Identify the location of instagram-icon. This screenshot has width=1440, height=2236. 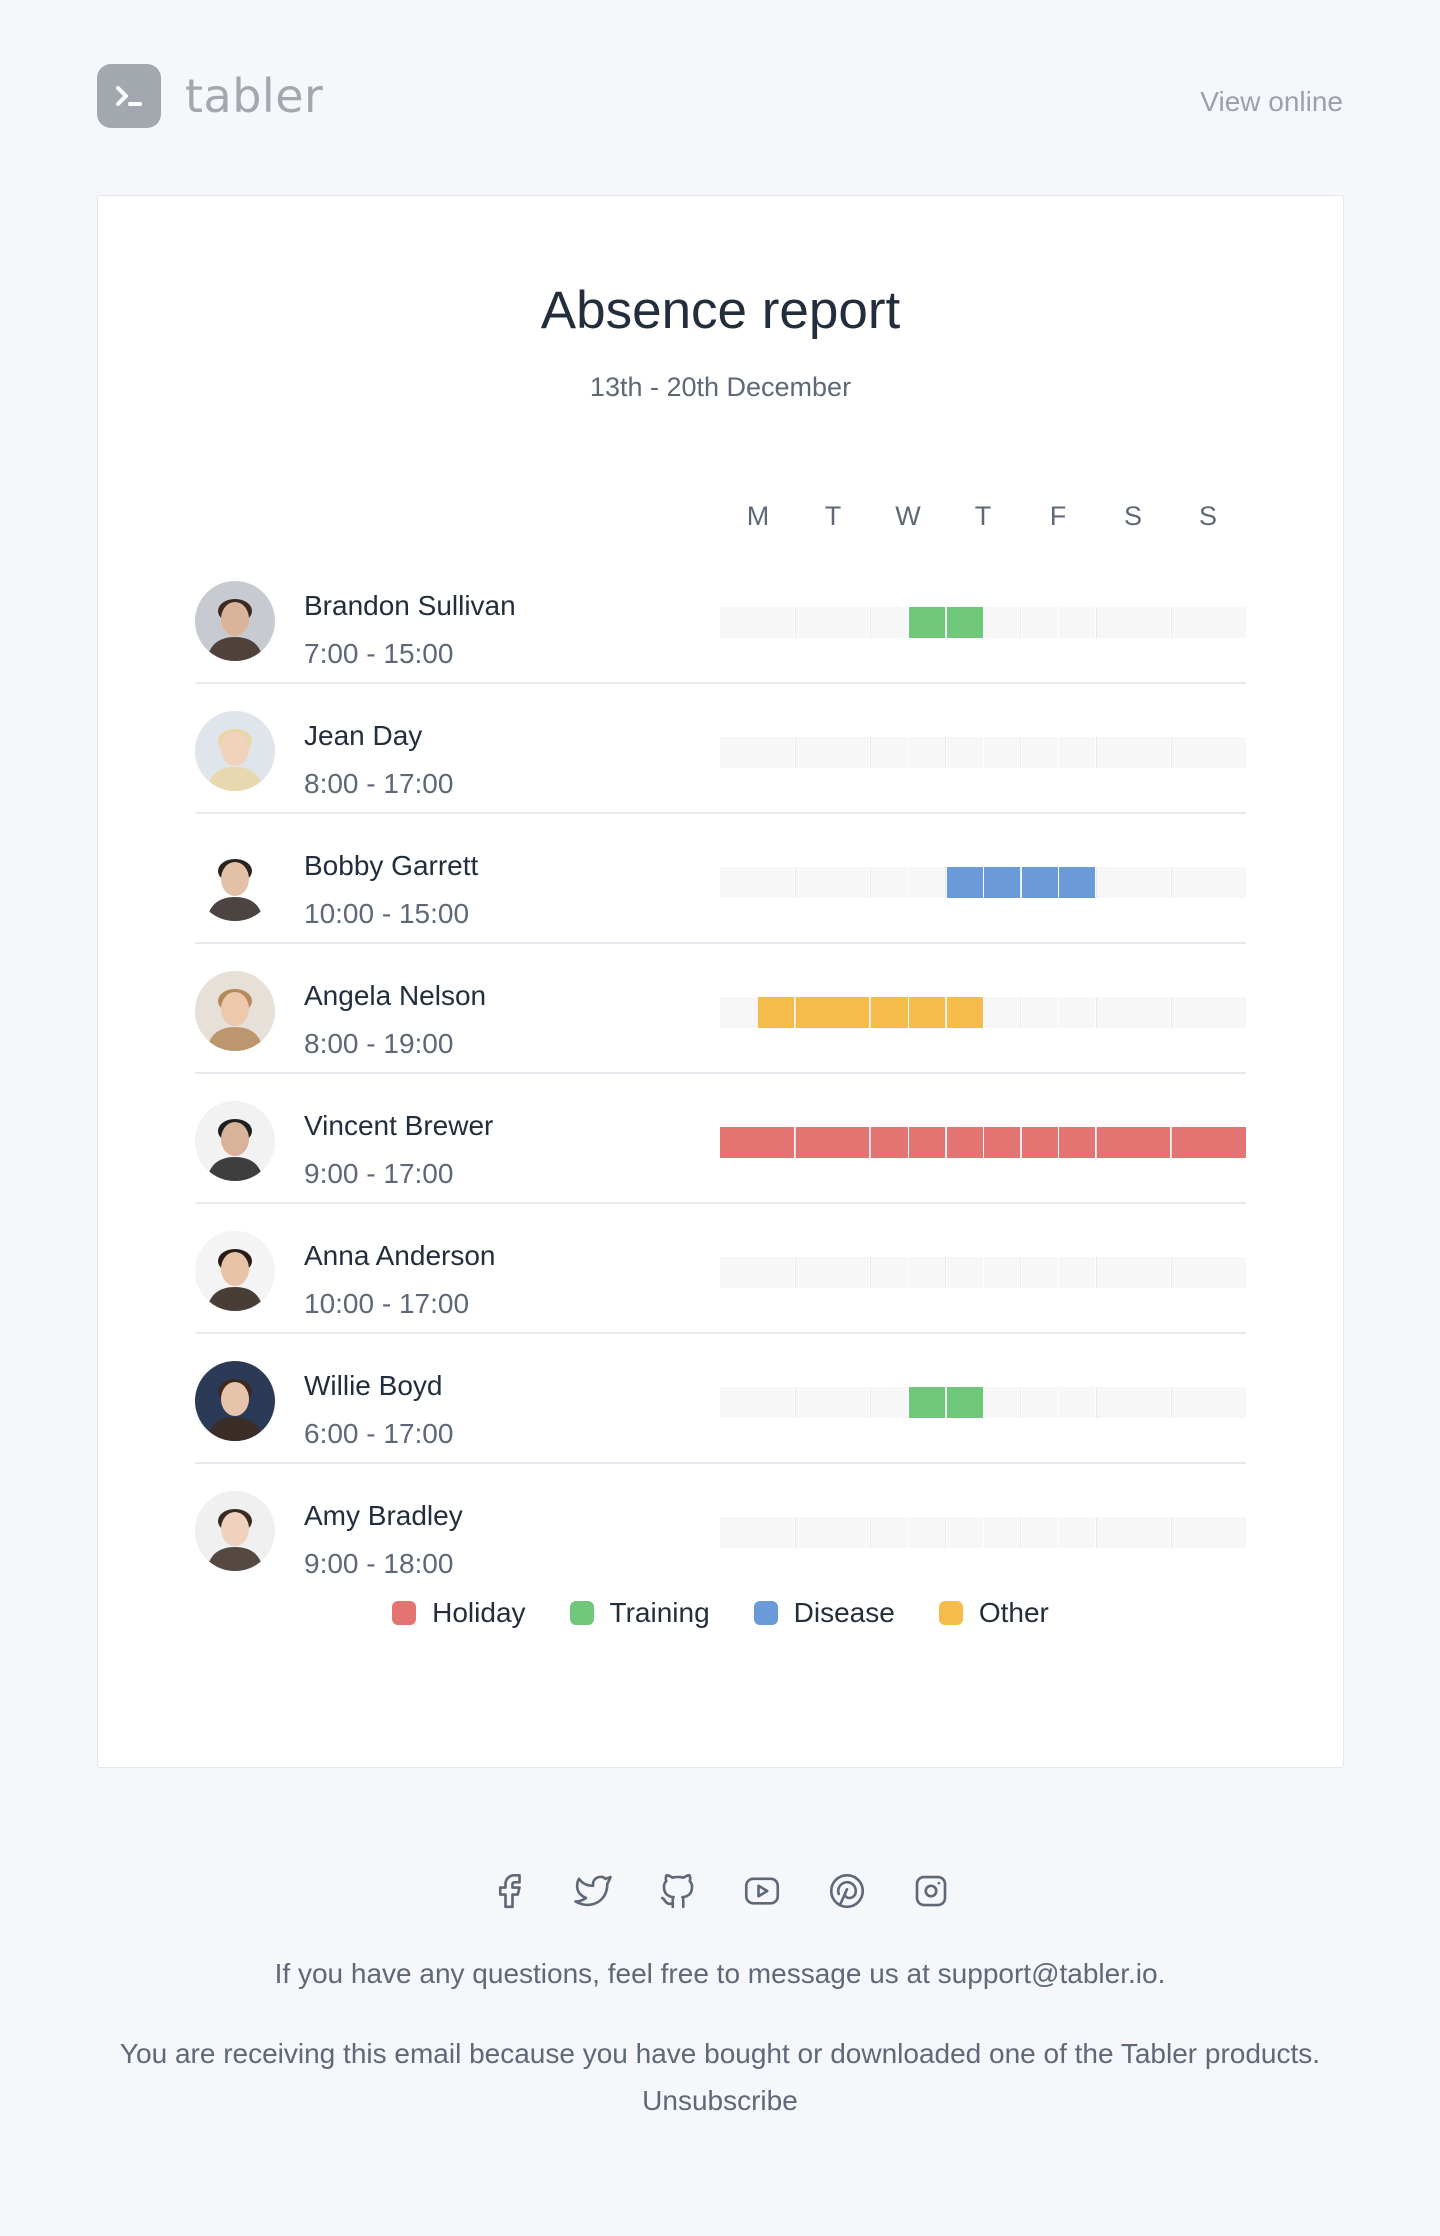
(931, 1891).